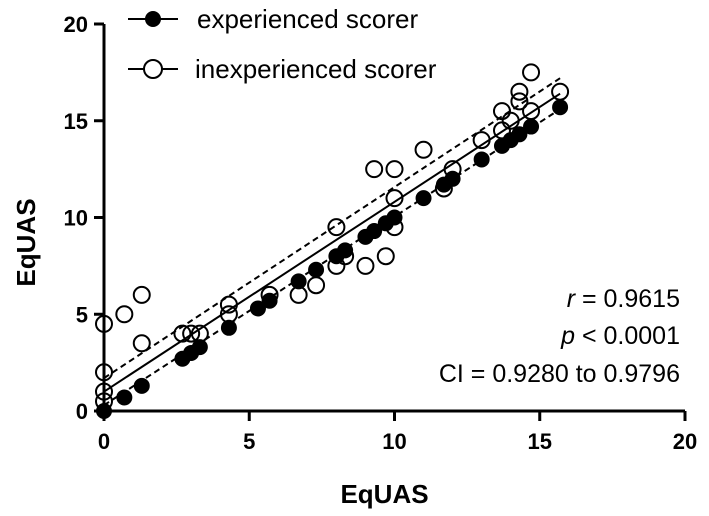 The height and width of the screenshot is (516, 709). What do you see at coordinates (394, 441) in the screenshot?
I see `x-tick-label: 10` at bounding box center [394, 441].